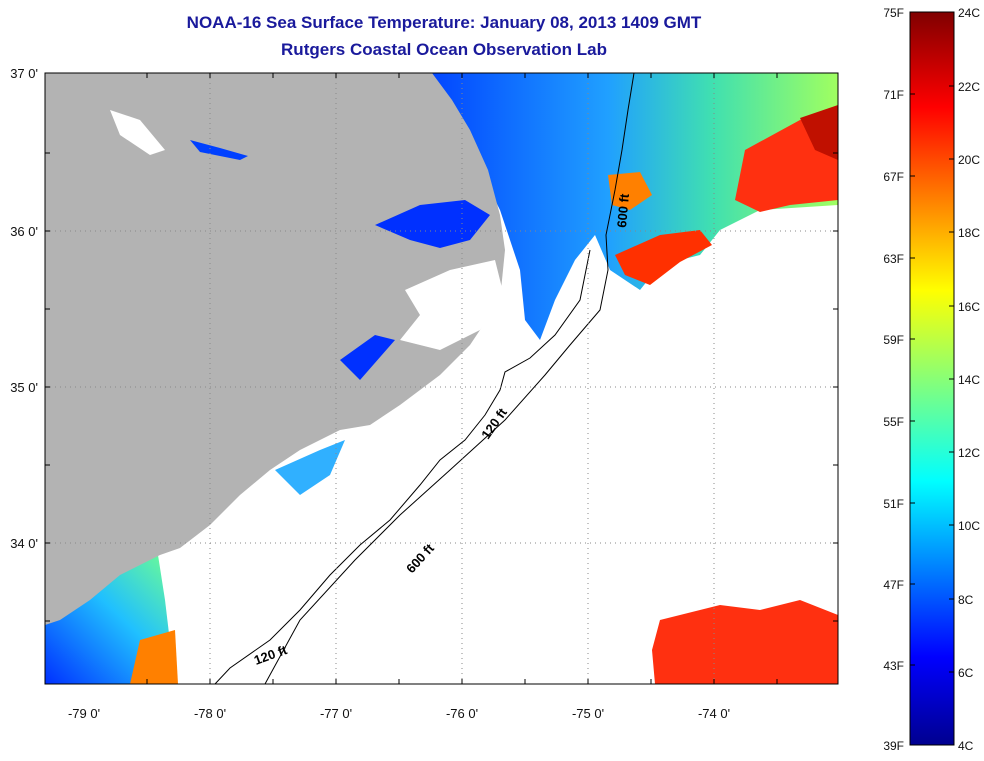  Describe the element at coordinates (444, 49) in the screenshot. I see `map-subtitle: Rutgers Coastal Ocean Observation Lab` at that location.